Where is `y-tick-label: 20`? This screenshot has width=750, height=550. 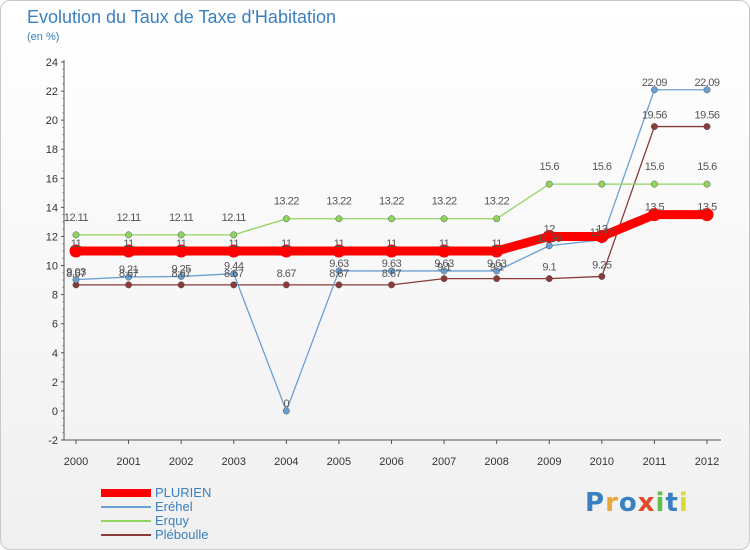
y-tick-label: 20 is located at coordinates (52, 121).